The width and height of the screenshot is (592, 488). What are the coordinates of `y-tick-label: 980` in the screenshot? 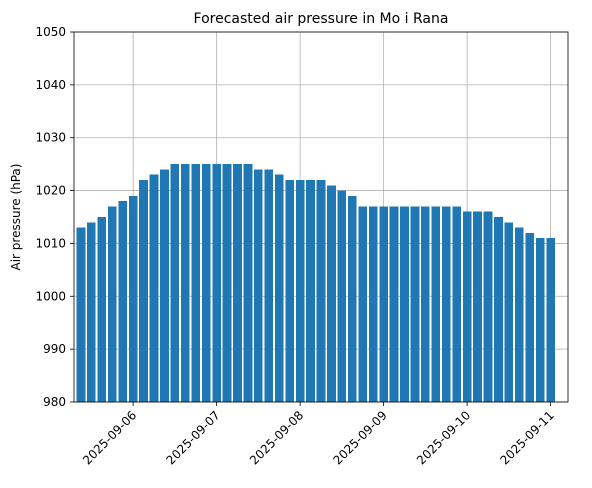 It's located at (54, 402).